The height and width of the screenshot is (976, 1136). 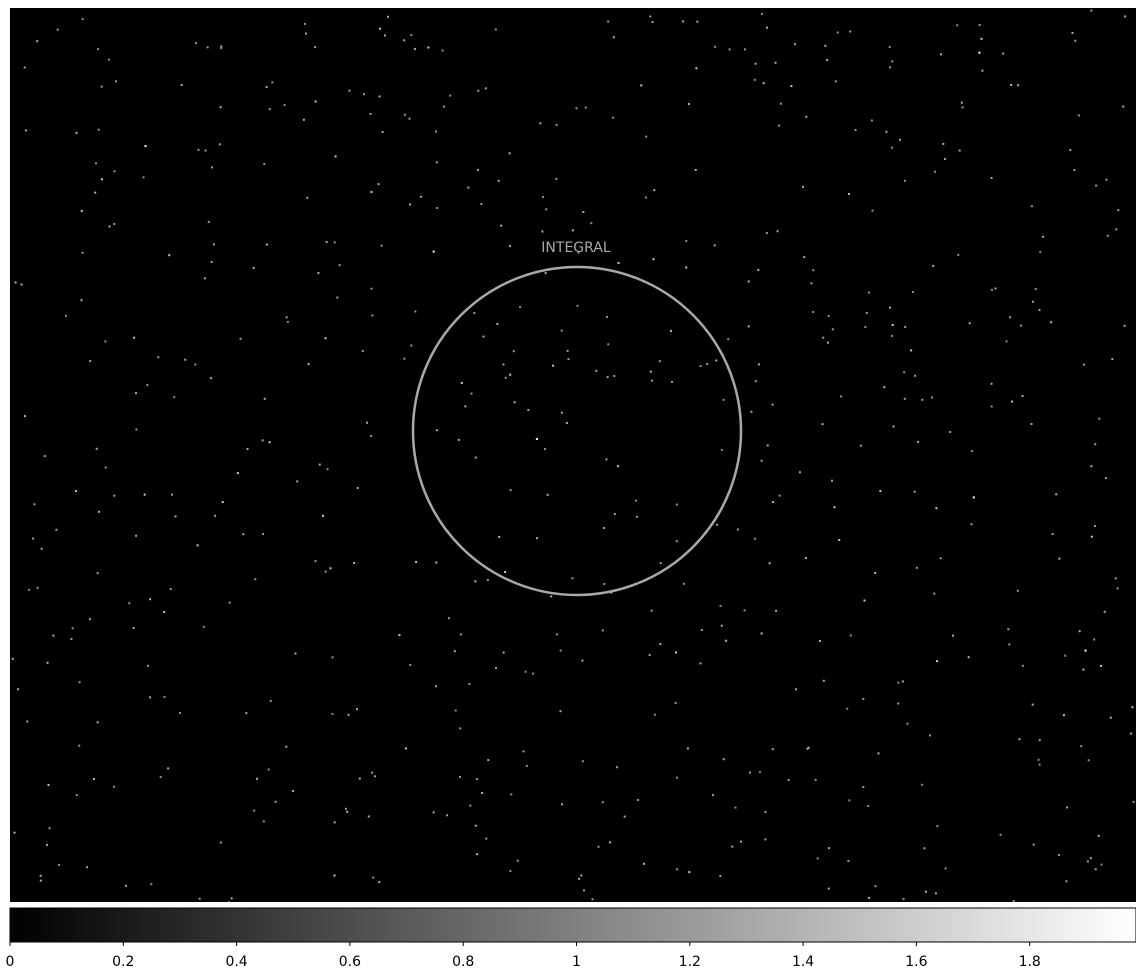 I want to click on colorbar, so click(x=572, y=925).